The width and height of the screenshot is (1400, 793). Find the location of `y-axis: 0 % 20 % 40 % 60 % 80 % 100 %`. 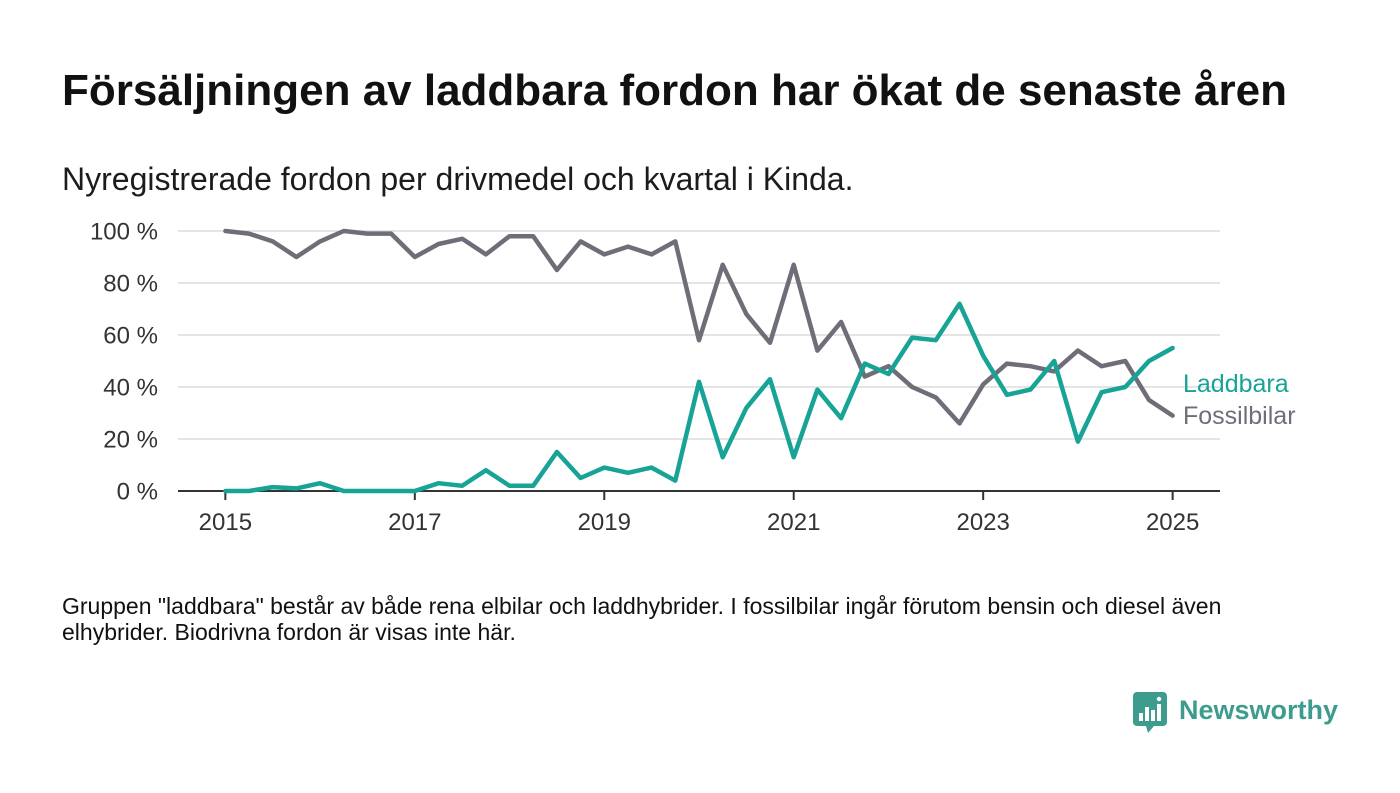

y-axis: 0 % 20 % 40 % 60 % 80 % 100 % is located at coordinates (124, 362).